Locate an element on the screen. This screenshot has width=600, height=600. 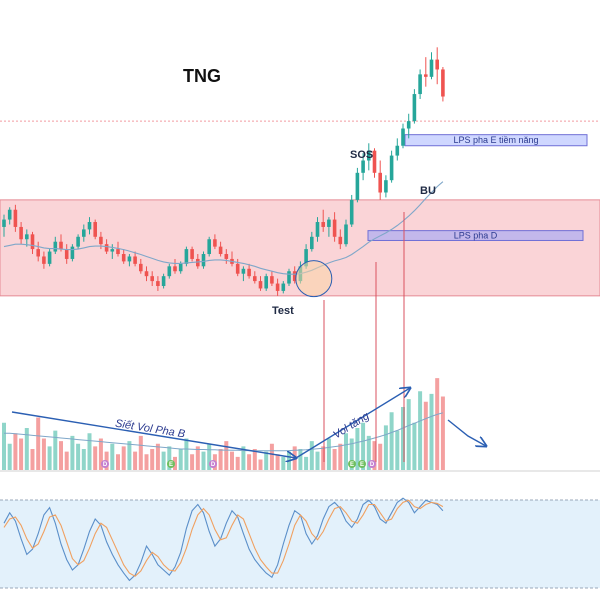
oscillator-band is located at coordinates (300, 544).